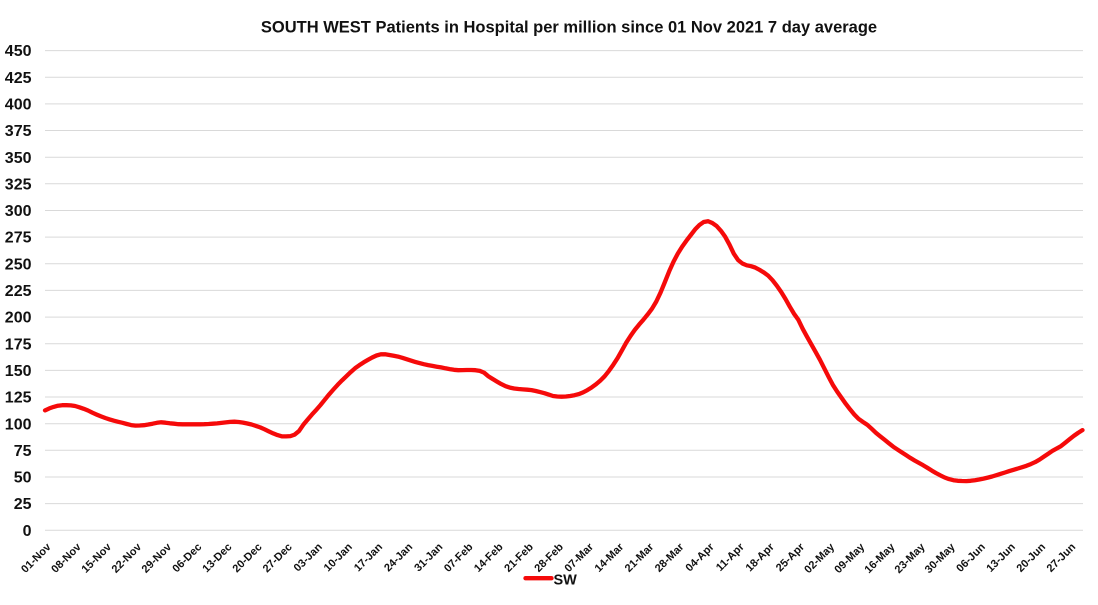  I want to click on svg-text: 450, so click(18, 51).